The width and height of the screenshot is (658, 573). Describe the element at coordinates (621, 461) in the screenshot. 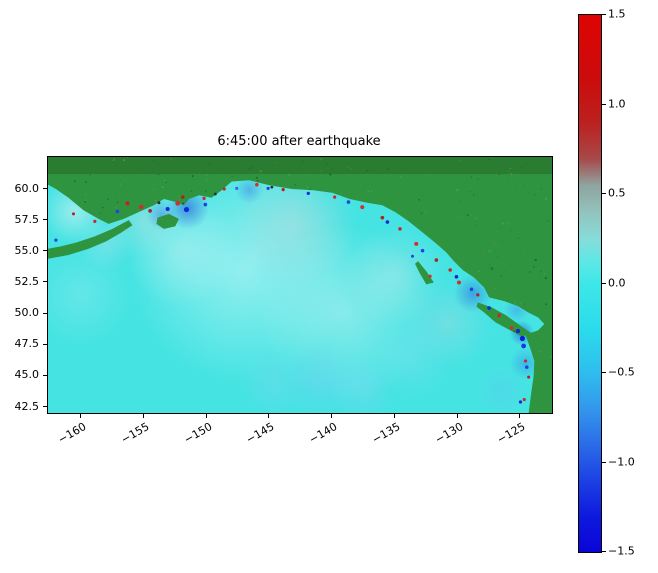

I see `colorbar-tick-label: −1.0` at that location.